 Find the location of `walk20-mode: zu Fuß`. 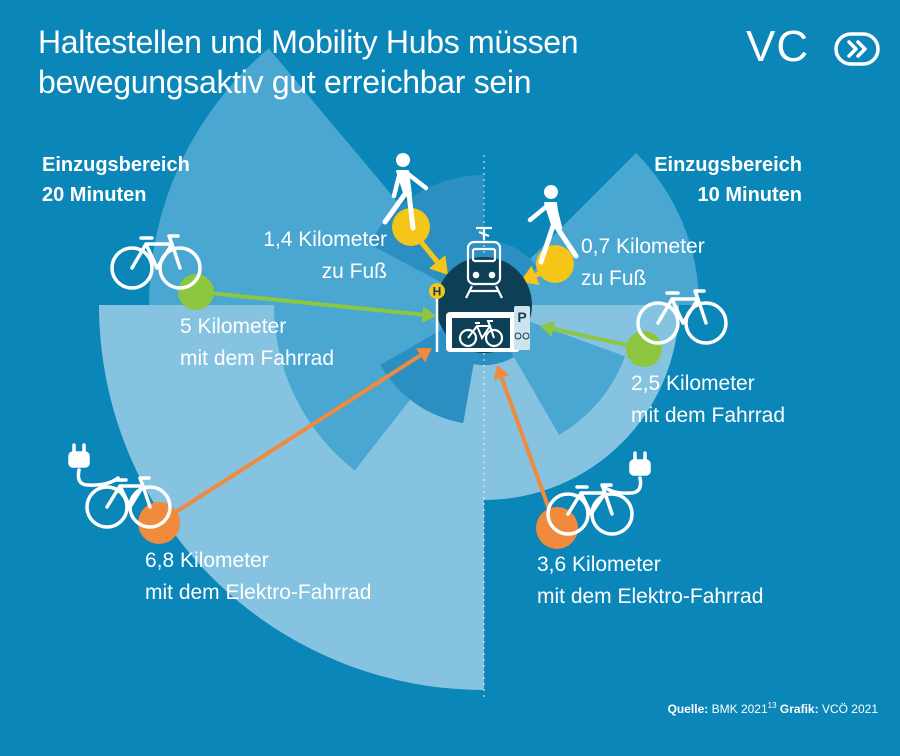

walk20-mode: zu Fuß is located at coordinates (354, 271).